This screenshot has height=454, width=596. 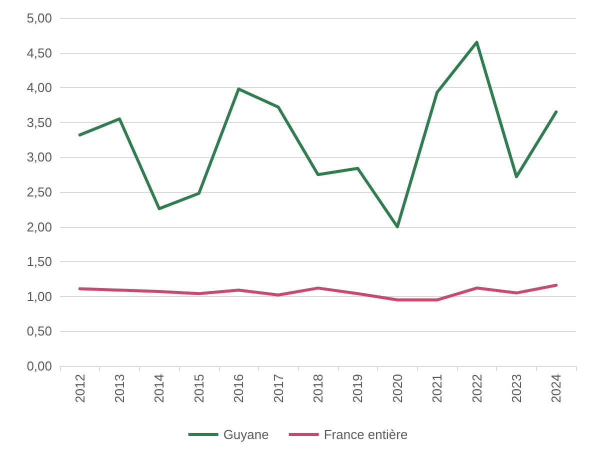 I want to click on x-tick-label: 2017, so click(x=278, y=388).